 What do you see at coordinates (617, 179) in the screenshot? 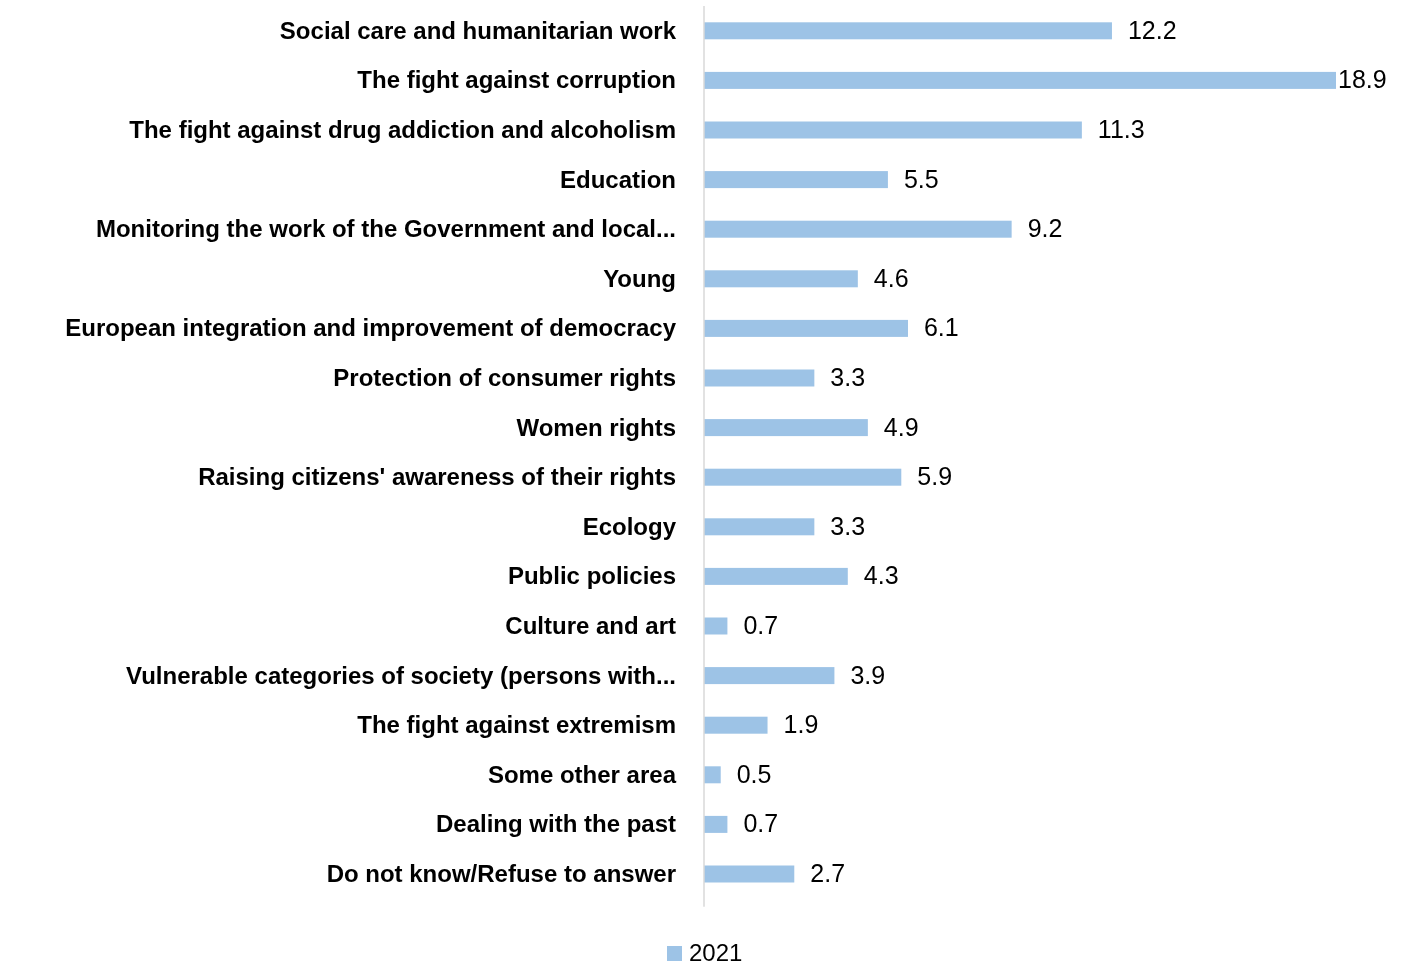
I see `y-tick-label: Education` at bounding box center [617, 179].